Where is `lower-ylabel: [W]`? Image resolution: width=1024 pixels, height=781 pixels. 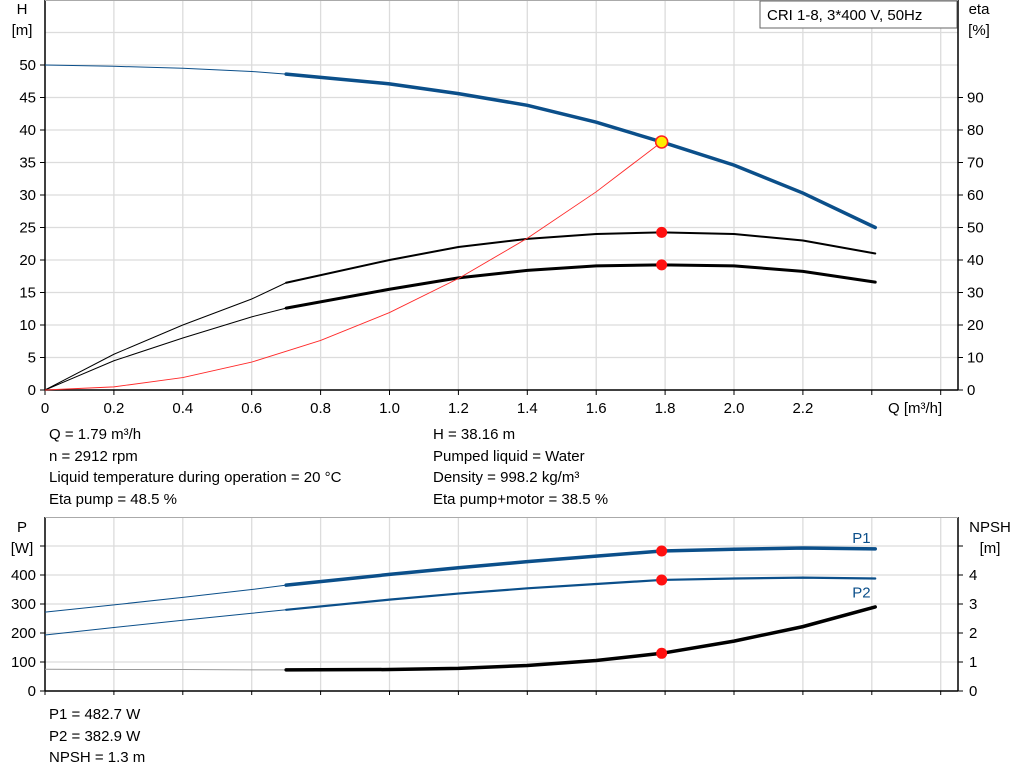 lower-ylabel: [W] is located at coordinates (22, 548).